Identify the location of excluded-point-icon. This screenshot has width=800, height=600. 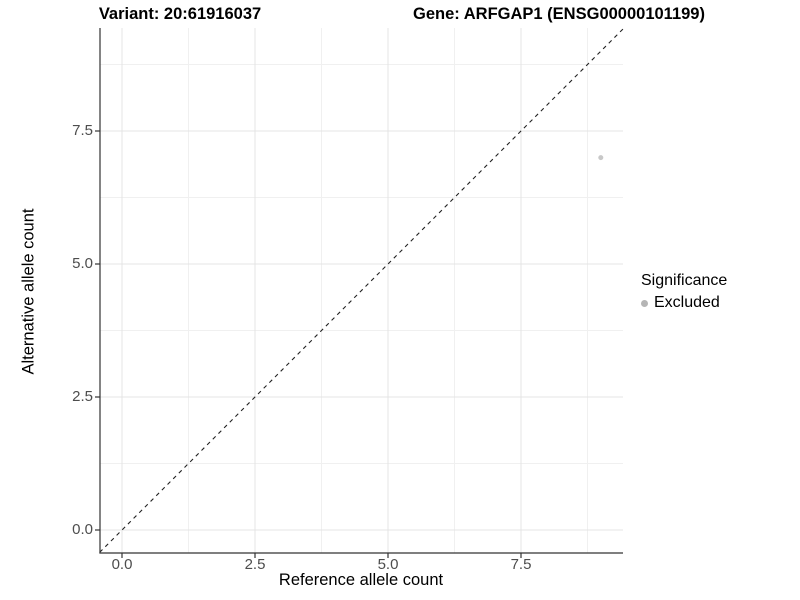
(644, 303).